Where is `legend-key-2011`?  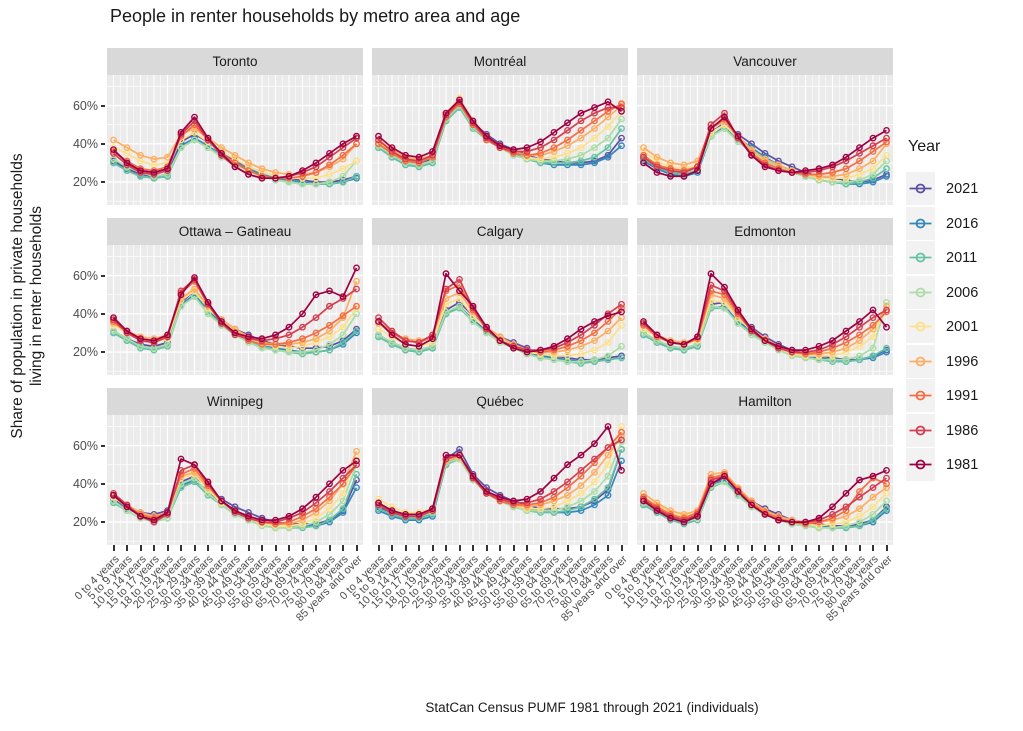
legend-key-2011 is located at coordinates (920, 257).